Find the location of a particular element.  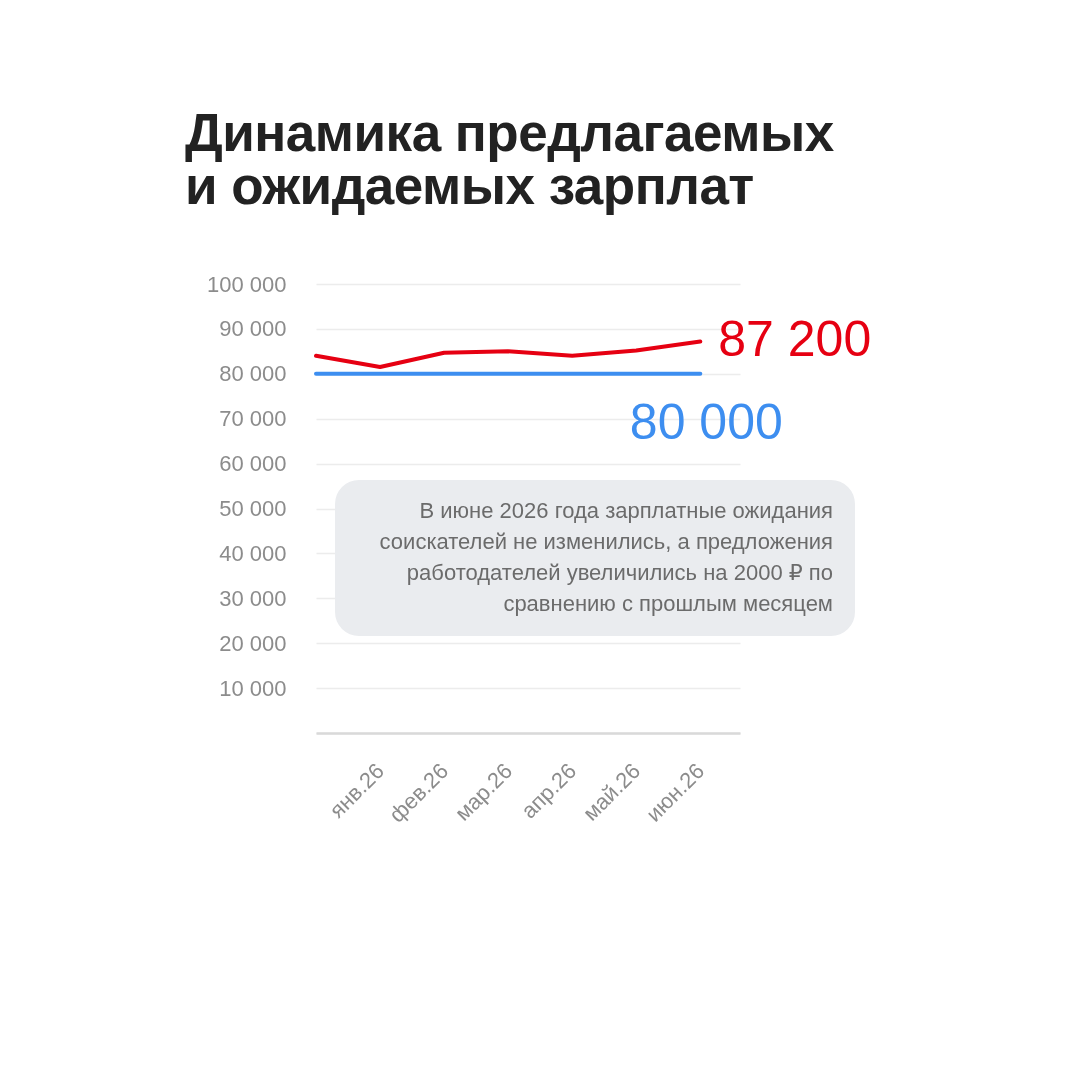

y-tick-label: 80 000 is located at coordinates (253, 374).